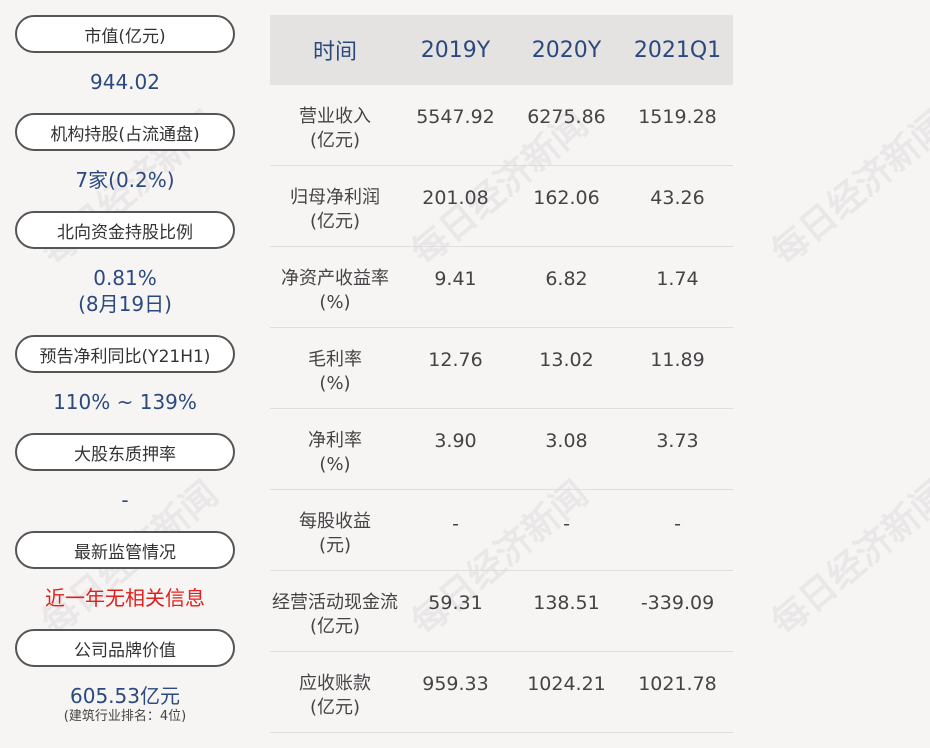  Describe the element at coordinates (501, 50) in the screenshot. I see `table-header: 时间 2019Y 2020Y 2021Q1` at that location.